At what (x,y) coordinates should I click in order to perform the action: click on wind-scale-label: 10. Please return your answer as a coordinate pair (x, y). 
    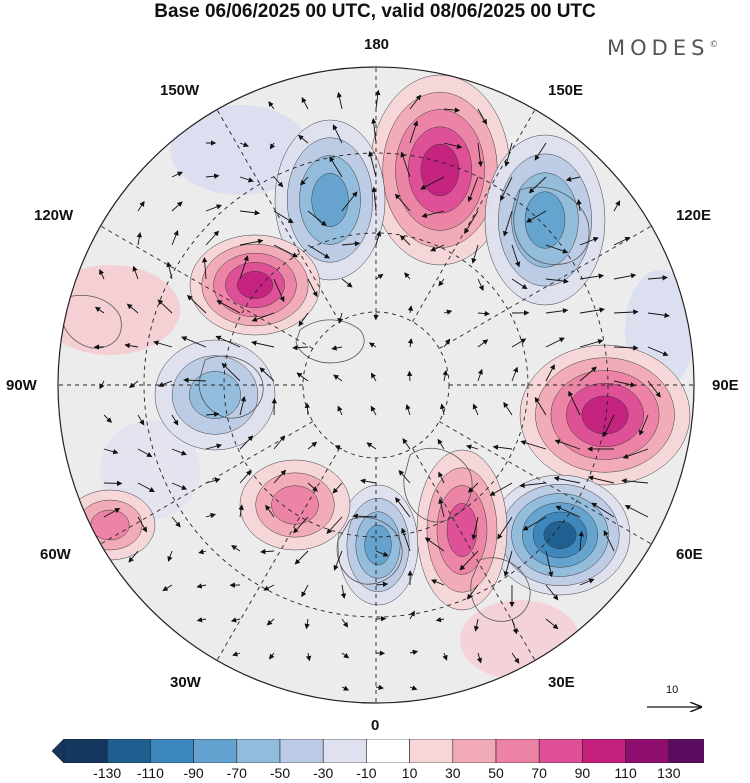
    Looking at the image, I should click on (672, 690).